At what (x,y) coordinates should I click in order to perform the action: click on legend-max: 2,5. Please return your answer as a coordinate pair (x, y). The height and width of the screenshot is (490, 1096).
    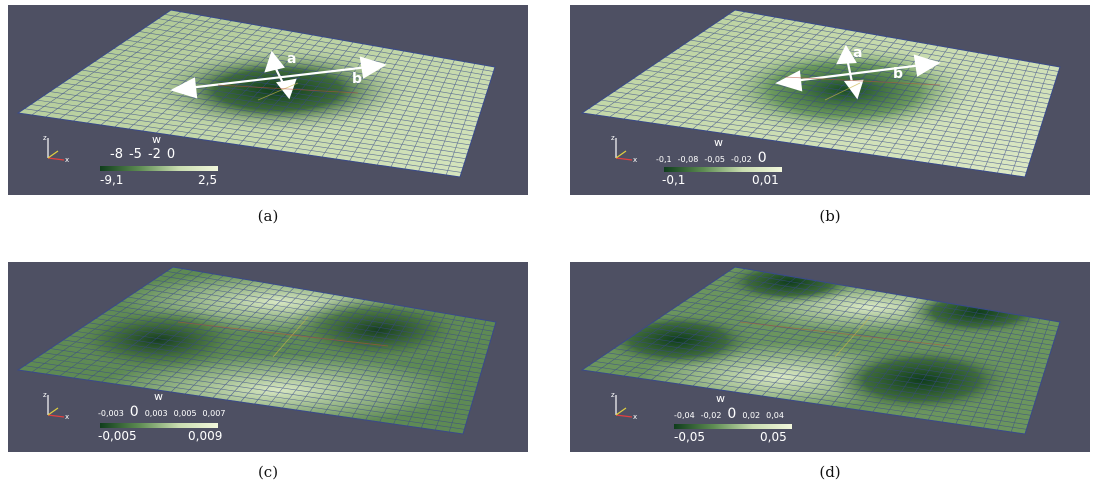
    Looking at the image, I should click on (208, 180).